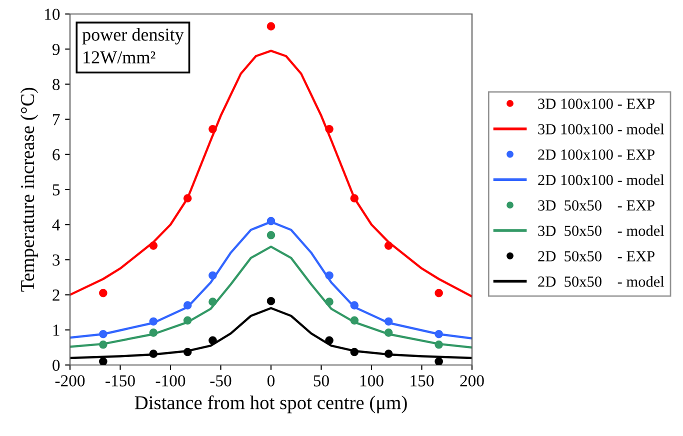 This screenshot has height=436, width=683. What do you see at coordinates (372, 380) in the screenshot?
I see `x-tick-label: 100` at bounding box center [372, 380].